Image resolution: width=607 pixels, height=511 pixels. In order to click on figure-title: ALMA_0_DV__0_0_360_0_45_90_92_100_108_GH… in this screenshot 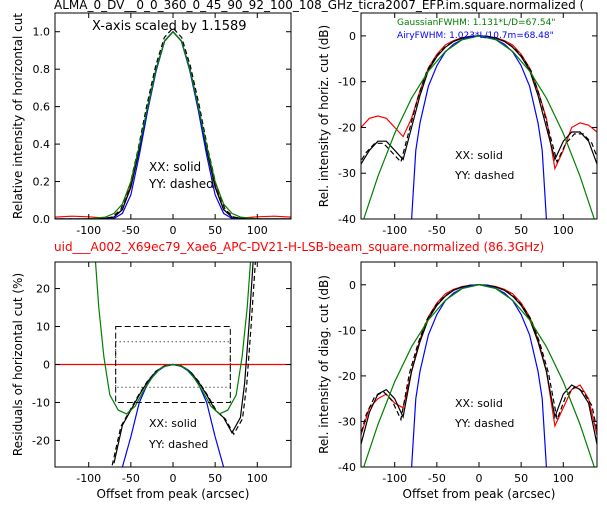, I will do `click(319, 6)`.